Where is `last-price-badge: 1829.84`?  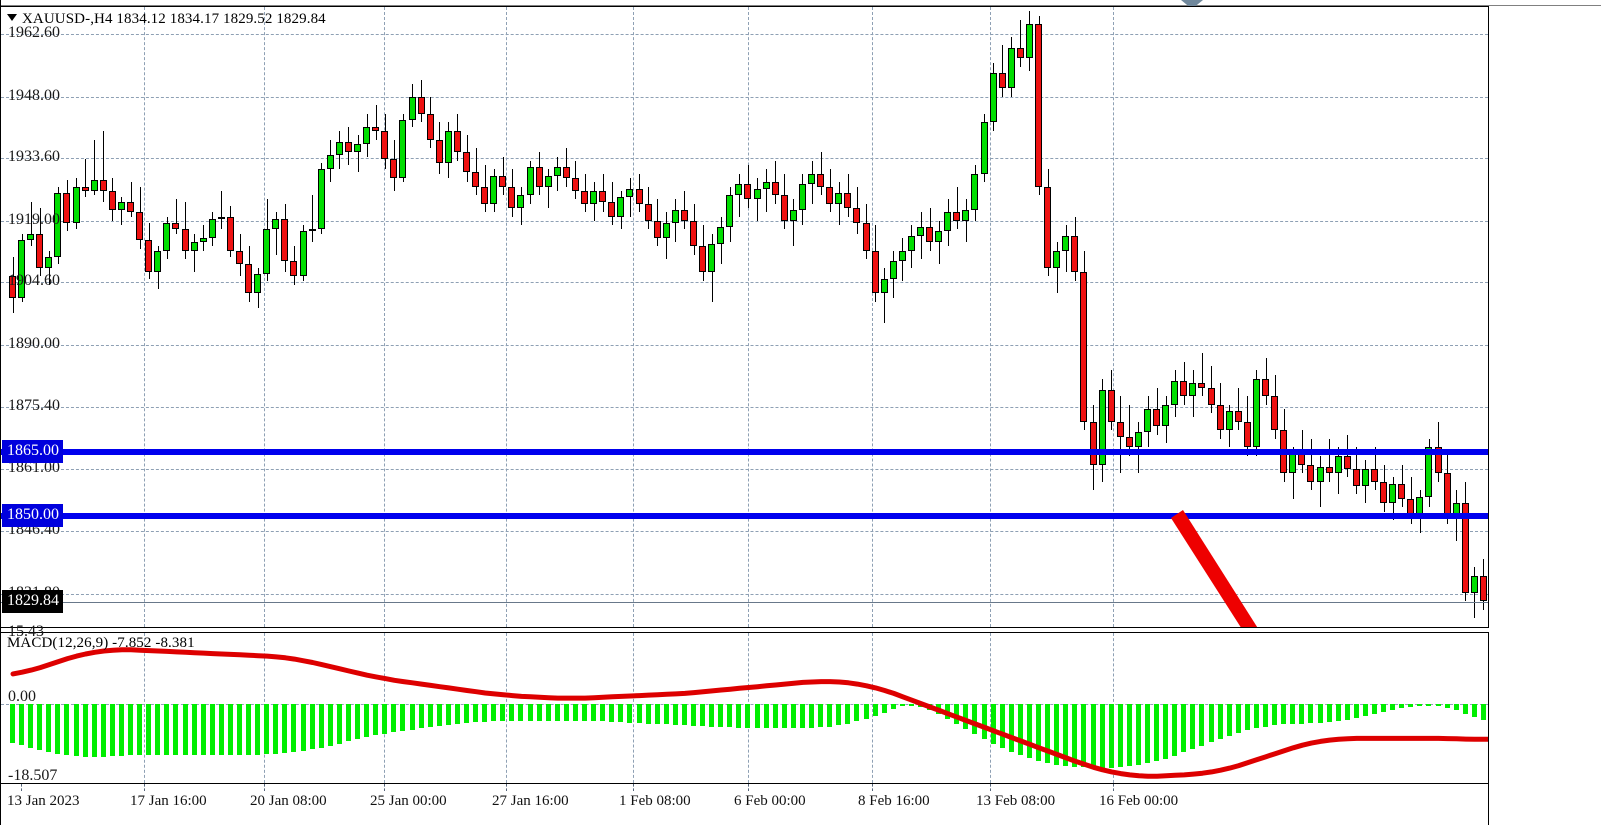 last-price-badge: 1829.84 is located at coordinates (32, 602).